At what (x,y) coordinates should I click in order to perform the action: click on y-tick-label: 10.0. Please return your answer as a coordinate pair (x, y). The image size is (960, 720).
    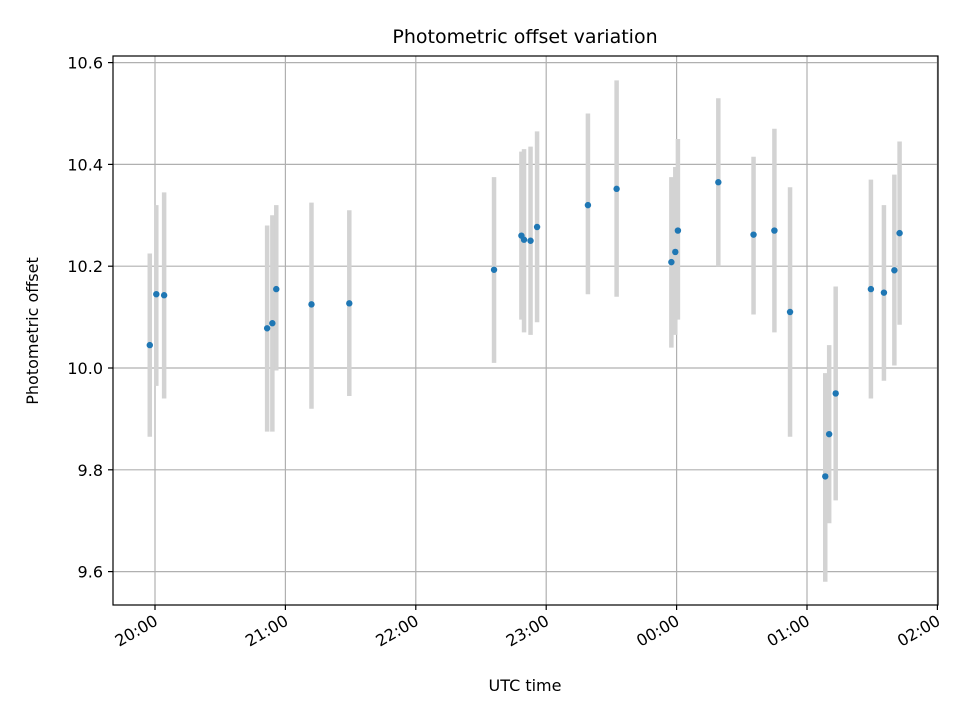
    Looking at the image, I should click on (85, 368).